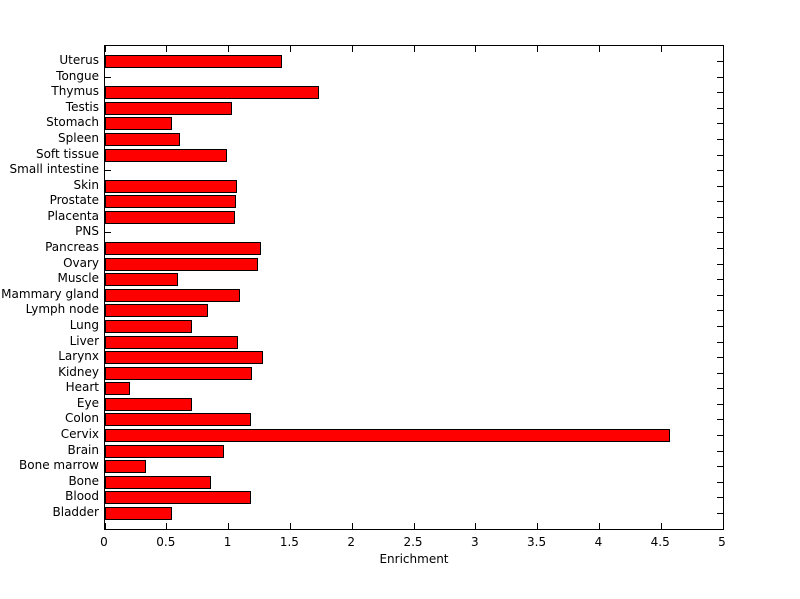 This screenshot has height=599, width=800. What do you see at coordinates (81, 418) in the screenshot?
I see `y-tick-label: Colon` at bounding box center [81, 418].